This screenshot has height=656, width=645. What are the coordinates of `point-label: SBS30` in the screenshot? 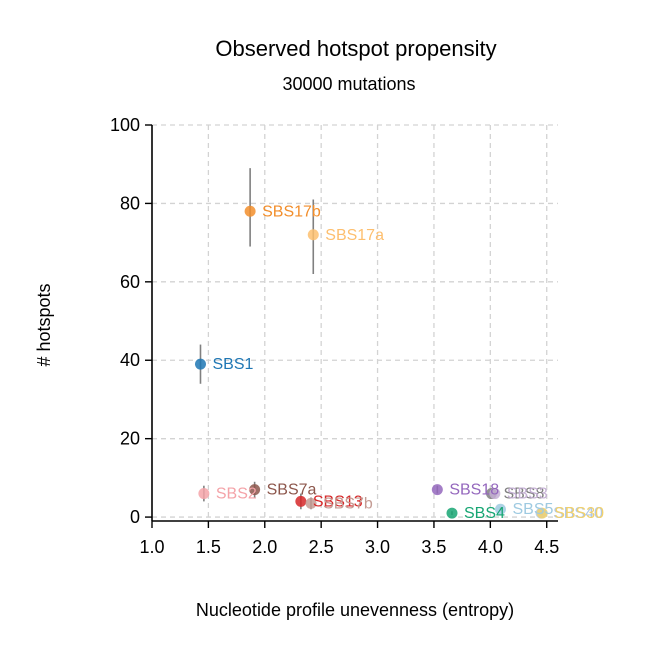 It's located at (579, 513).